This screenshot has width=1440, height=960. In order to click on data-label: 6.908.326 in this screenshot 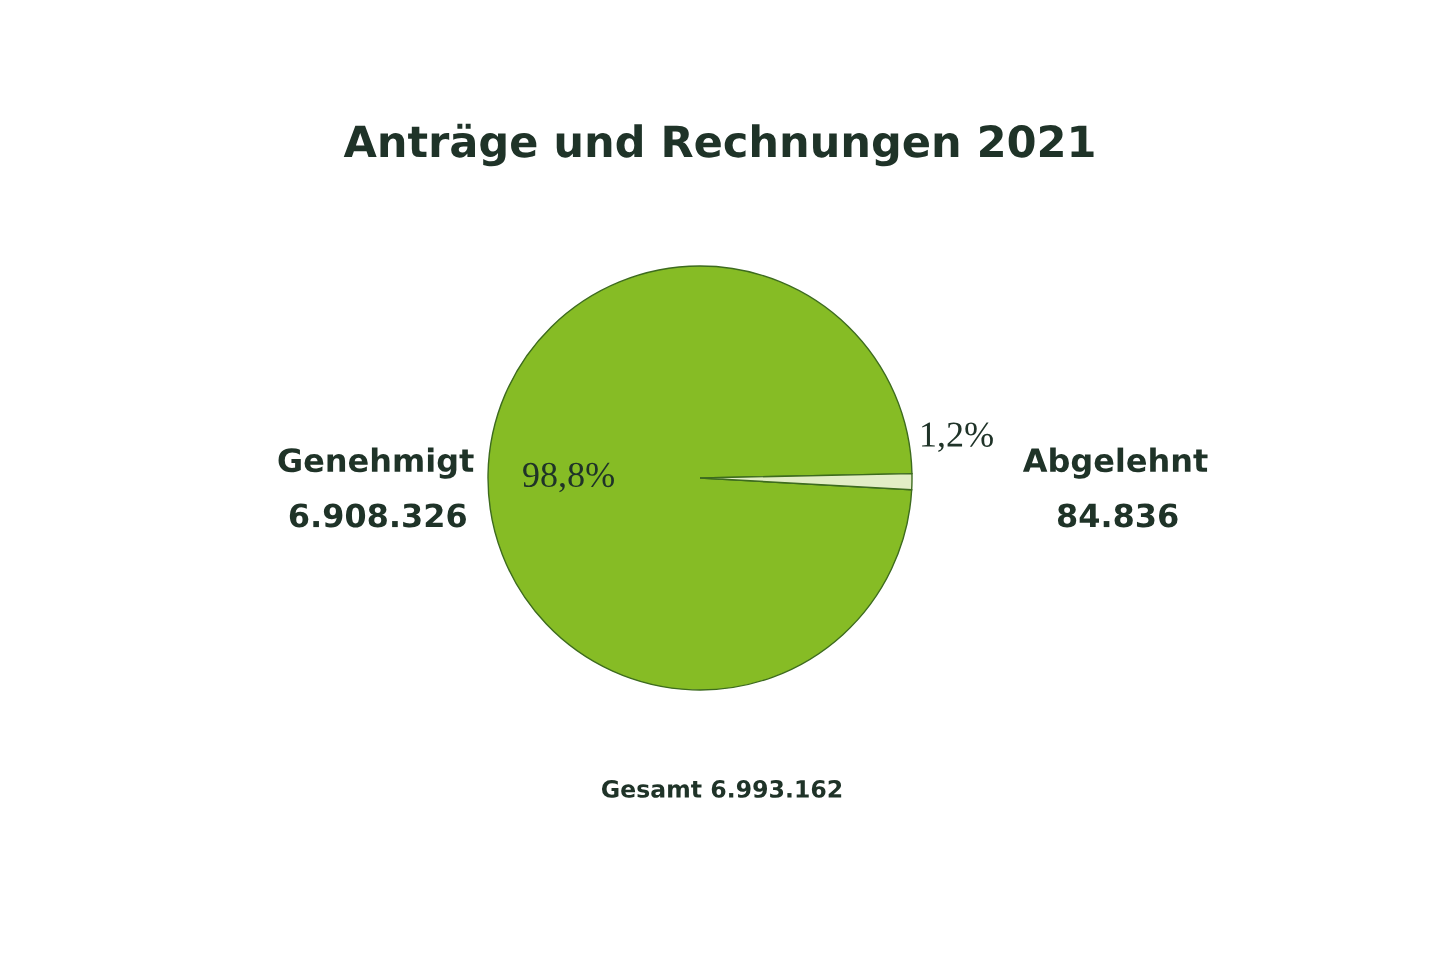, I will do `click(377, 515)`.